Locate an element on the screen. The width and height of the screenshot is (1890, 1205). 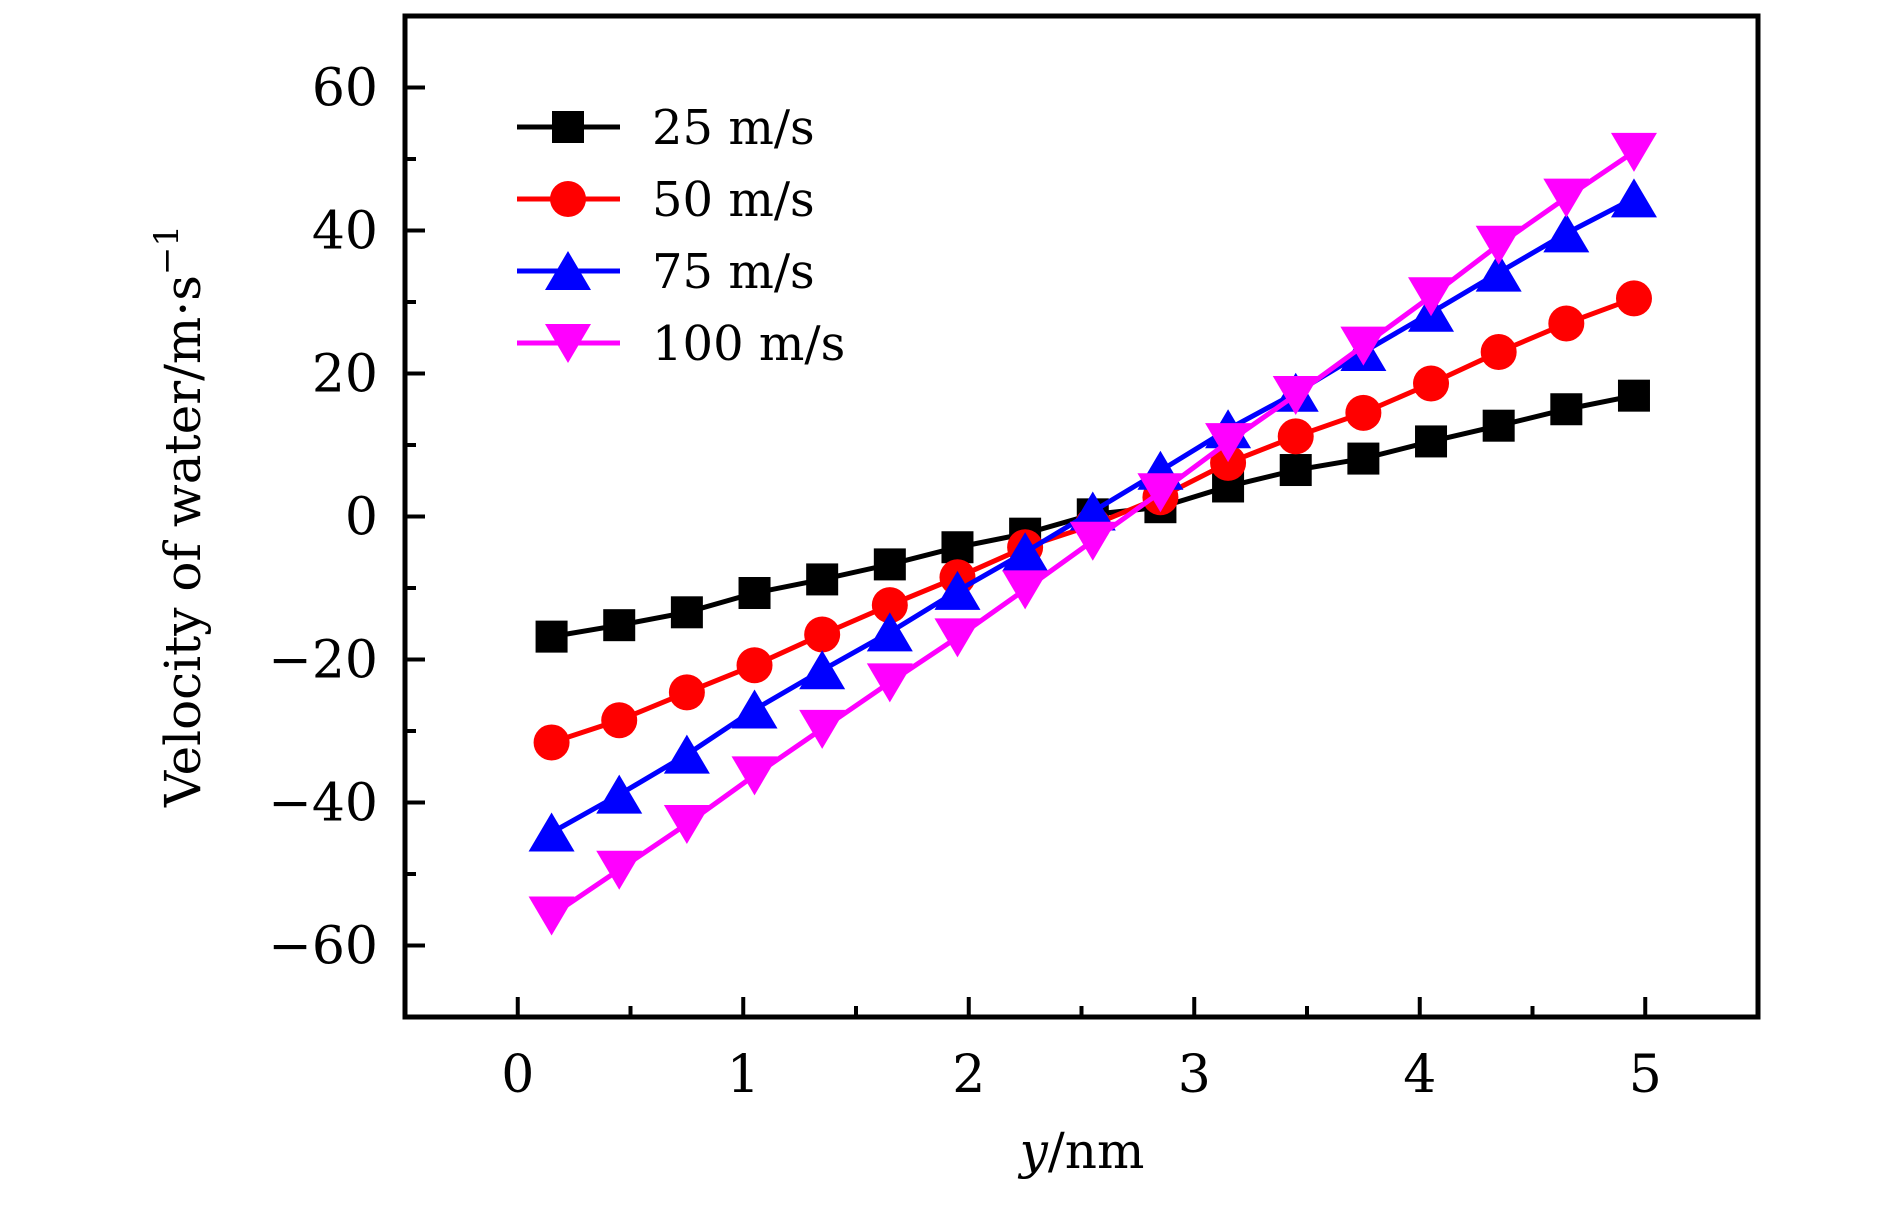
x-axis-label: y/nm is located at coordinates (1081, 1151).